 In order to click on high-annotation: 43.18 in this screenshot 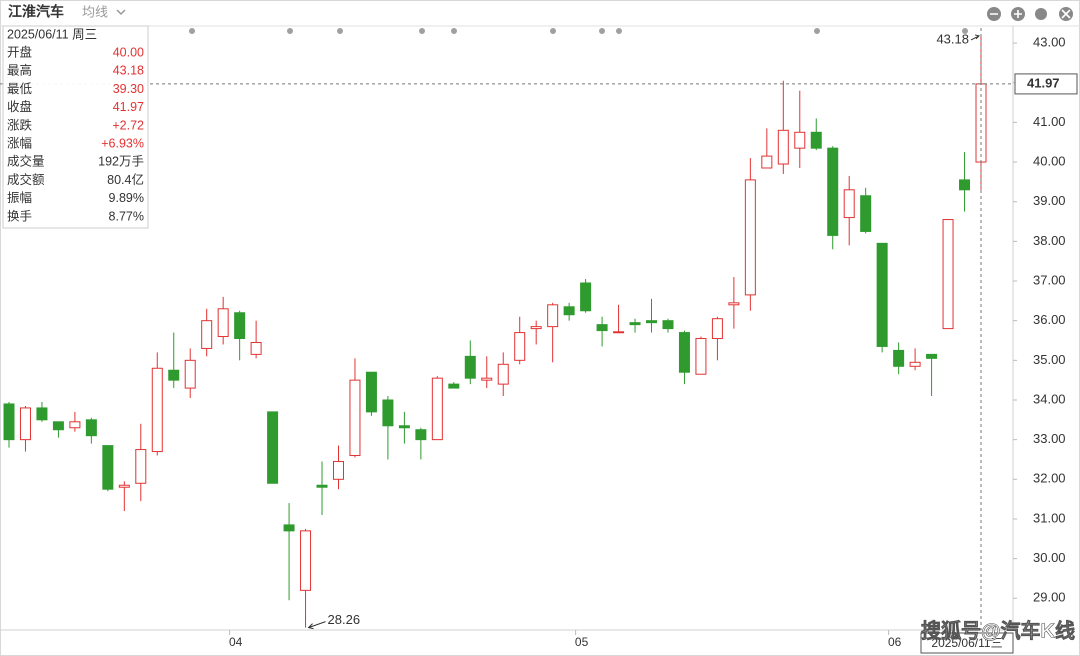, I will do `click(952, 38)`.